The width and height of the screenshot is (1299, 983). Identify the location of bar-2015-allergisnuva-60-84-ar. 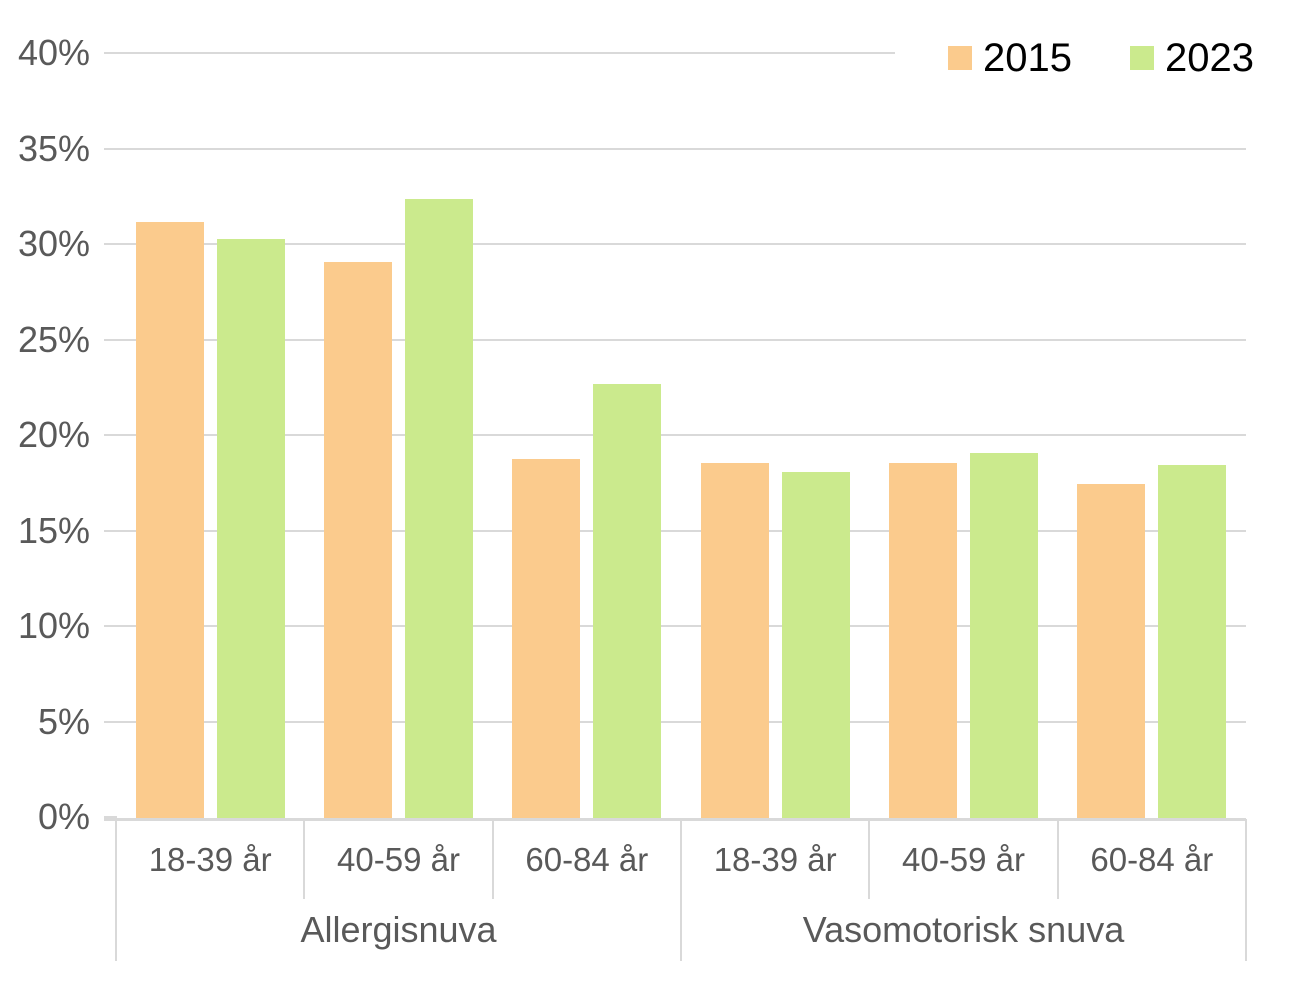
(546, 638).